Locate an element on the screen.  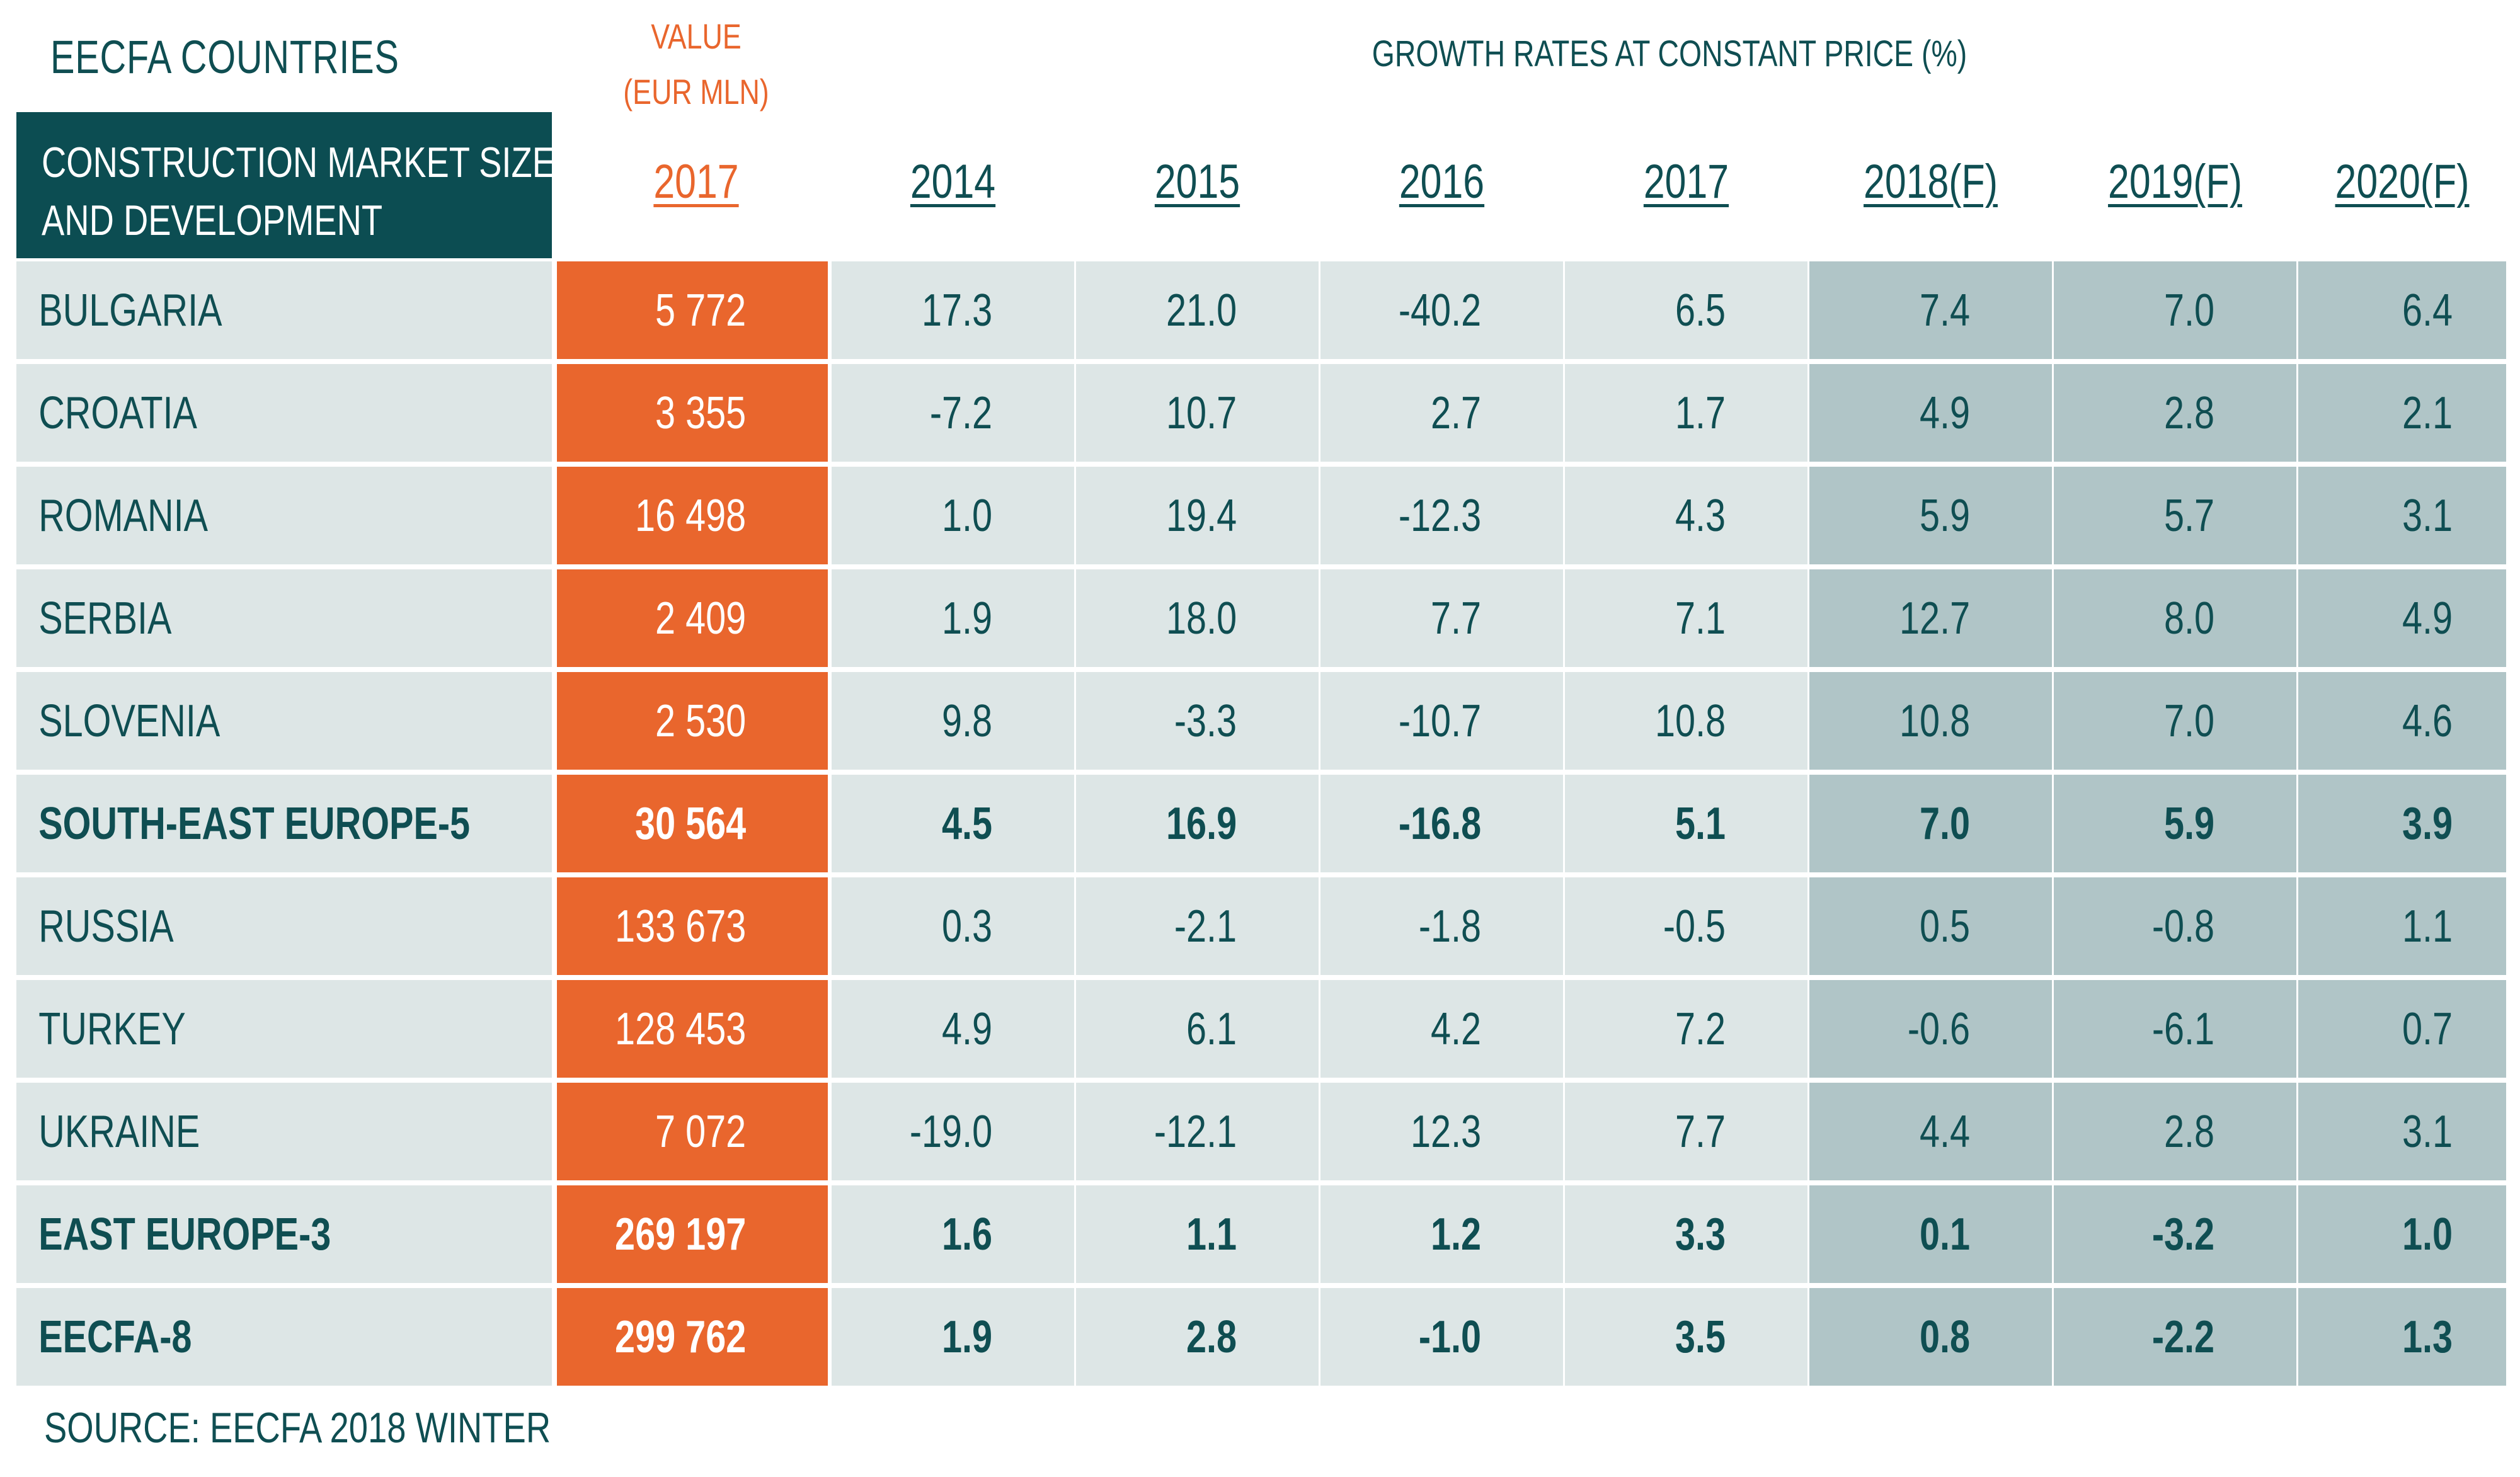
growth-cell-2020f: 4.6 is located at coordinates (2402, 721).